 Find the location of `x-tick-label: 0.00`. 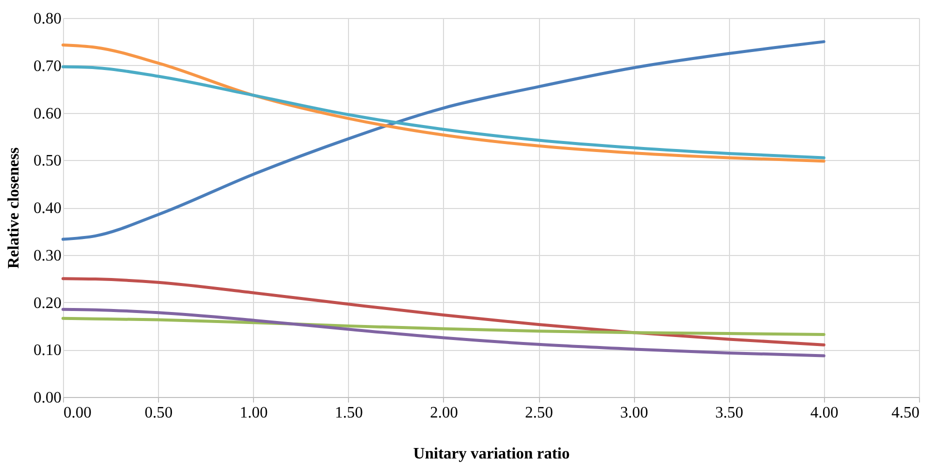

x-tick-label: 0.00 is located at coordinates (78, 413).